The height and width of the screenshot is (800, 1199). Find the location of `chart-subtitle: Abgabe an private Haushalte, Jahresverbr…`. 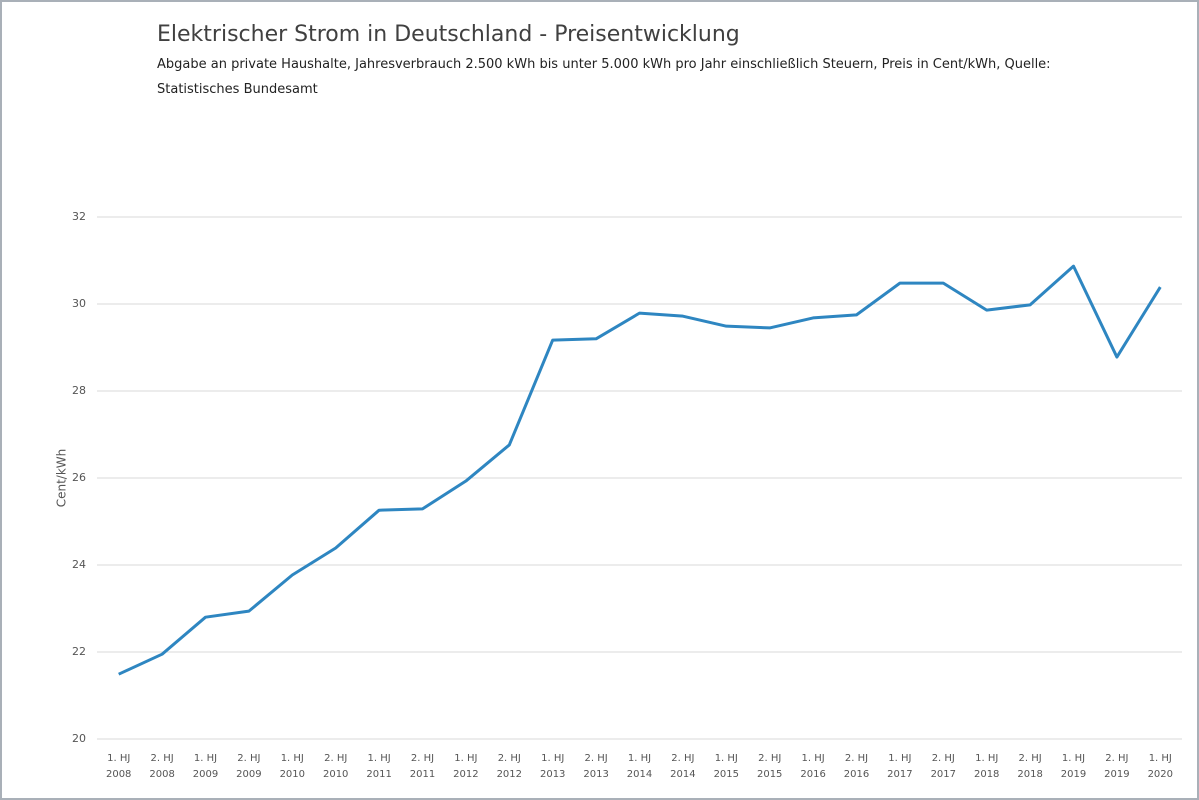

chart-subtitle: Abgabe an private Haushalte, Jahresverbr… is located at coordinates (604, 77).